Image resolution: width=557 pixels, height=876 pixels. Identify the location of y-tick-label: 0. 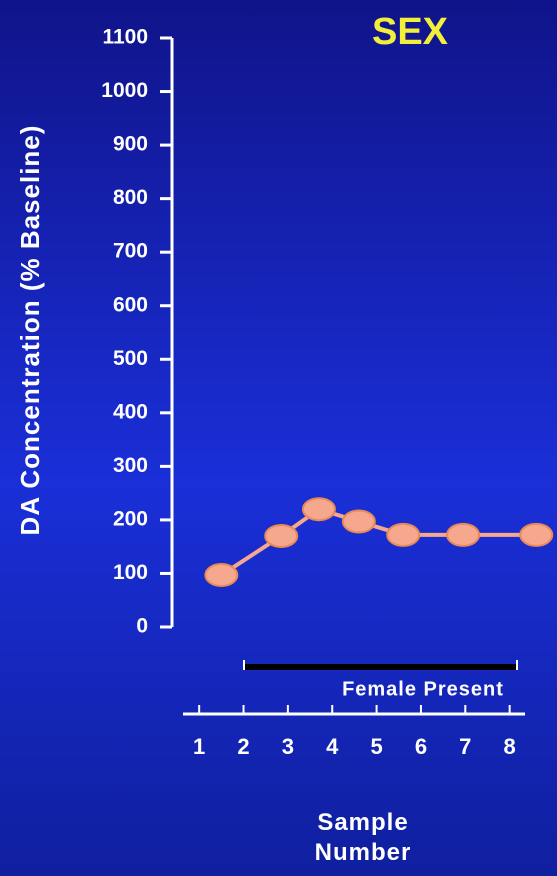
(142, 626).